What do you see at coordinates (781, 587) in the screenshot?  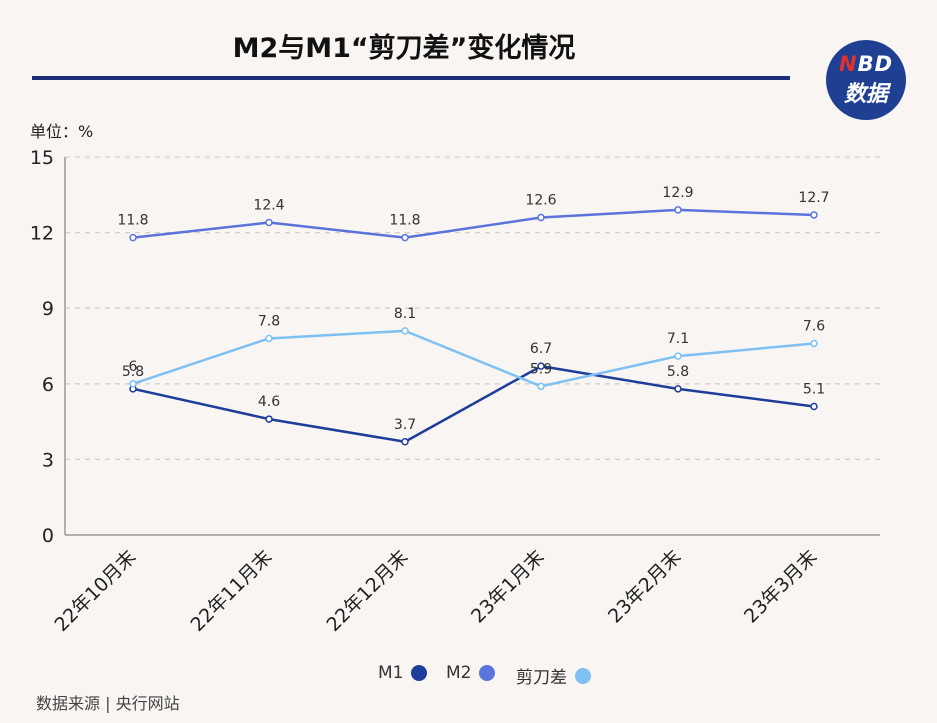 I see `x-tick-label: 23年3月末` at bounding box center [781, 587].